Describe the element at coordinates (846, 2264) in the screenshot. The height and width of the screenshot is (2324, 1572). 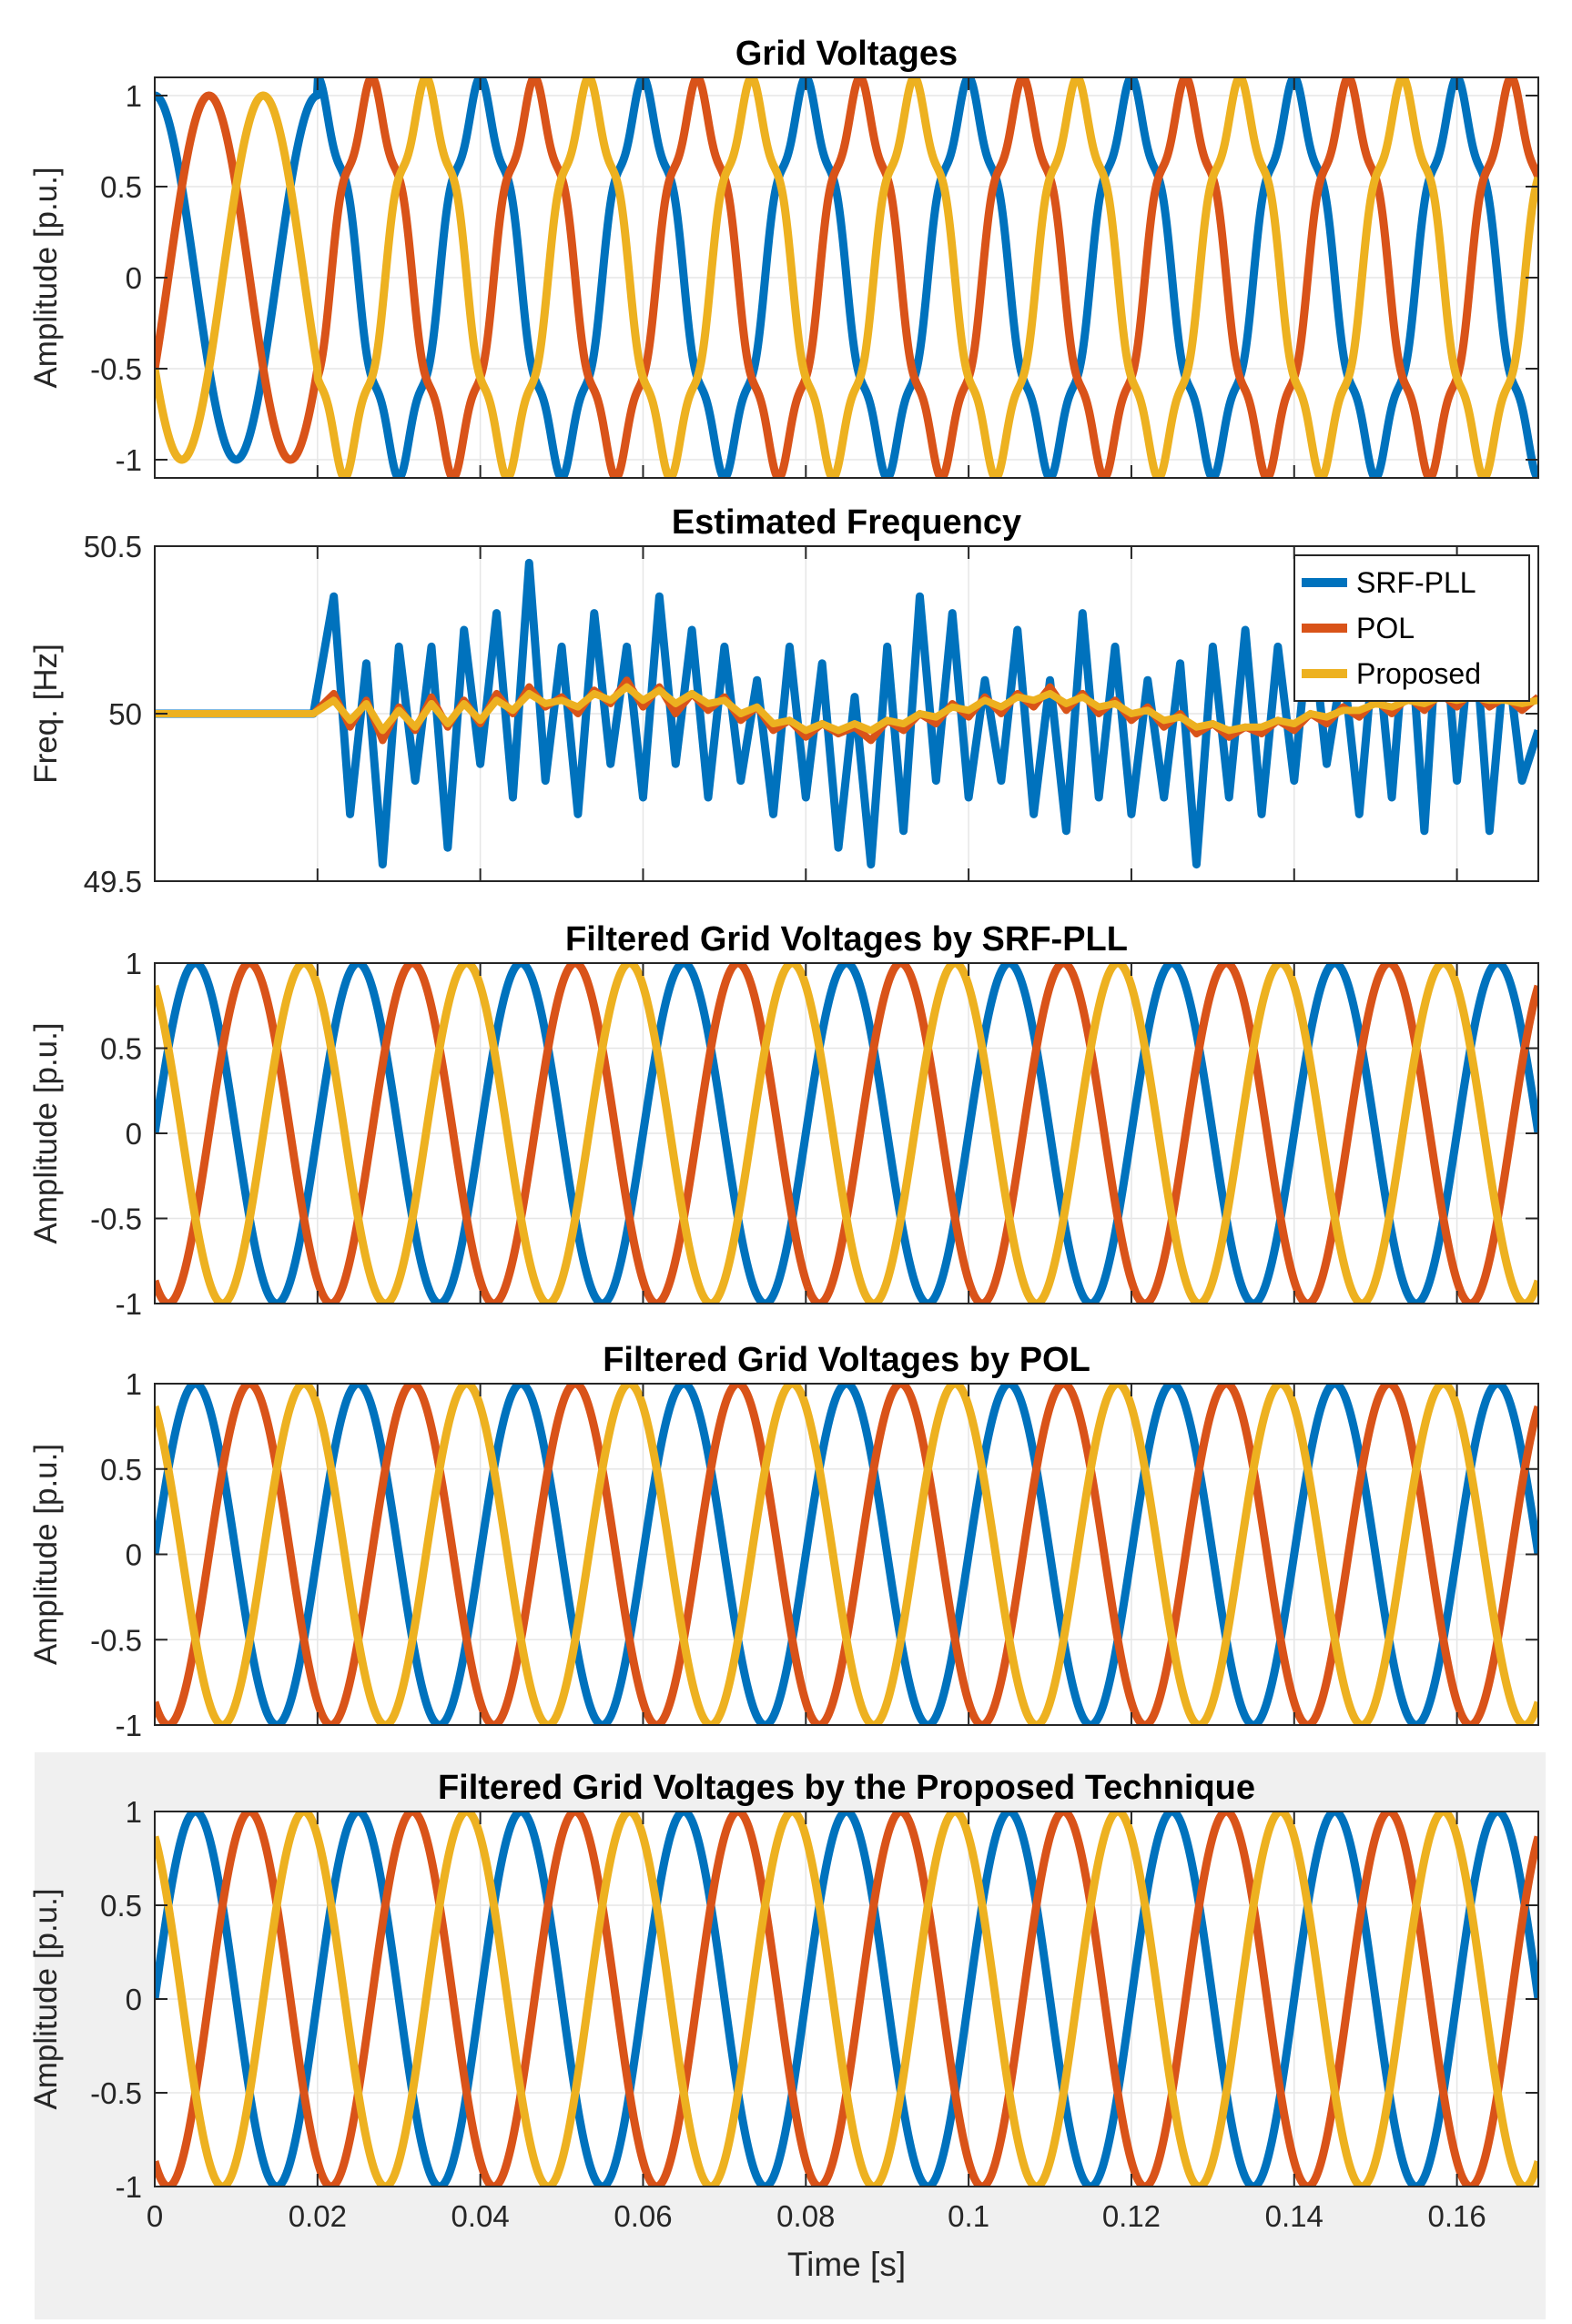
I see `x-axis-label: Time [s]` at that location.